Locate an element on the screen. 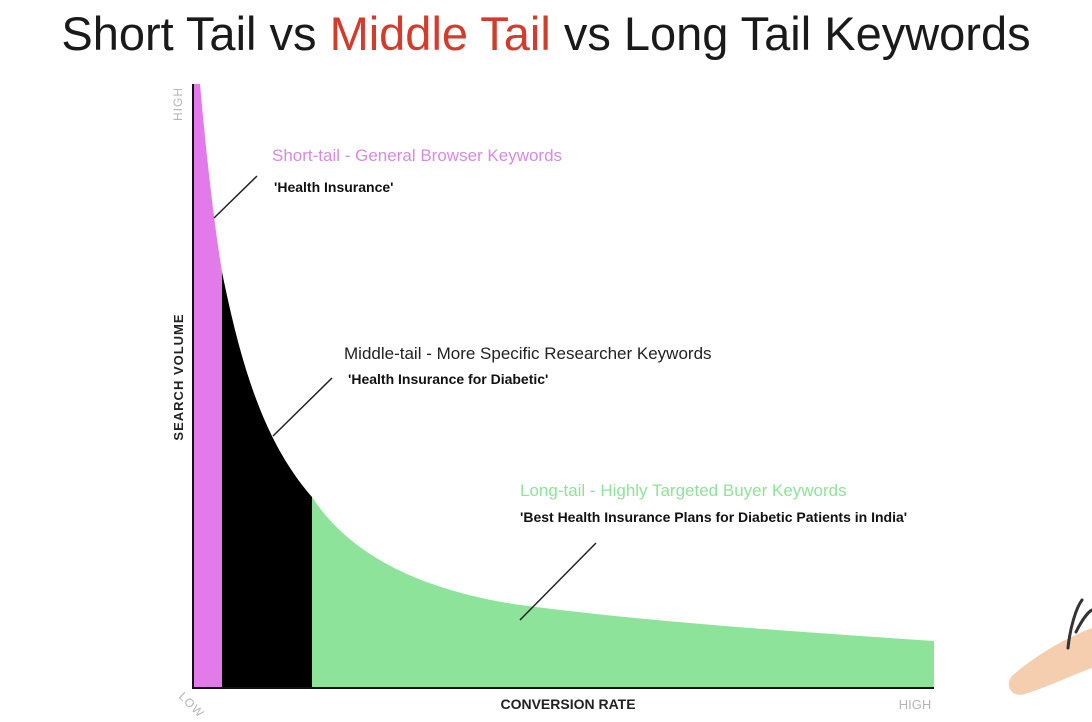 Image resolution: width=1092 pixels, height=722 pixels. short-tail-heading: Short-tail - General Browser Keywords is located at coordinates (417, 155).